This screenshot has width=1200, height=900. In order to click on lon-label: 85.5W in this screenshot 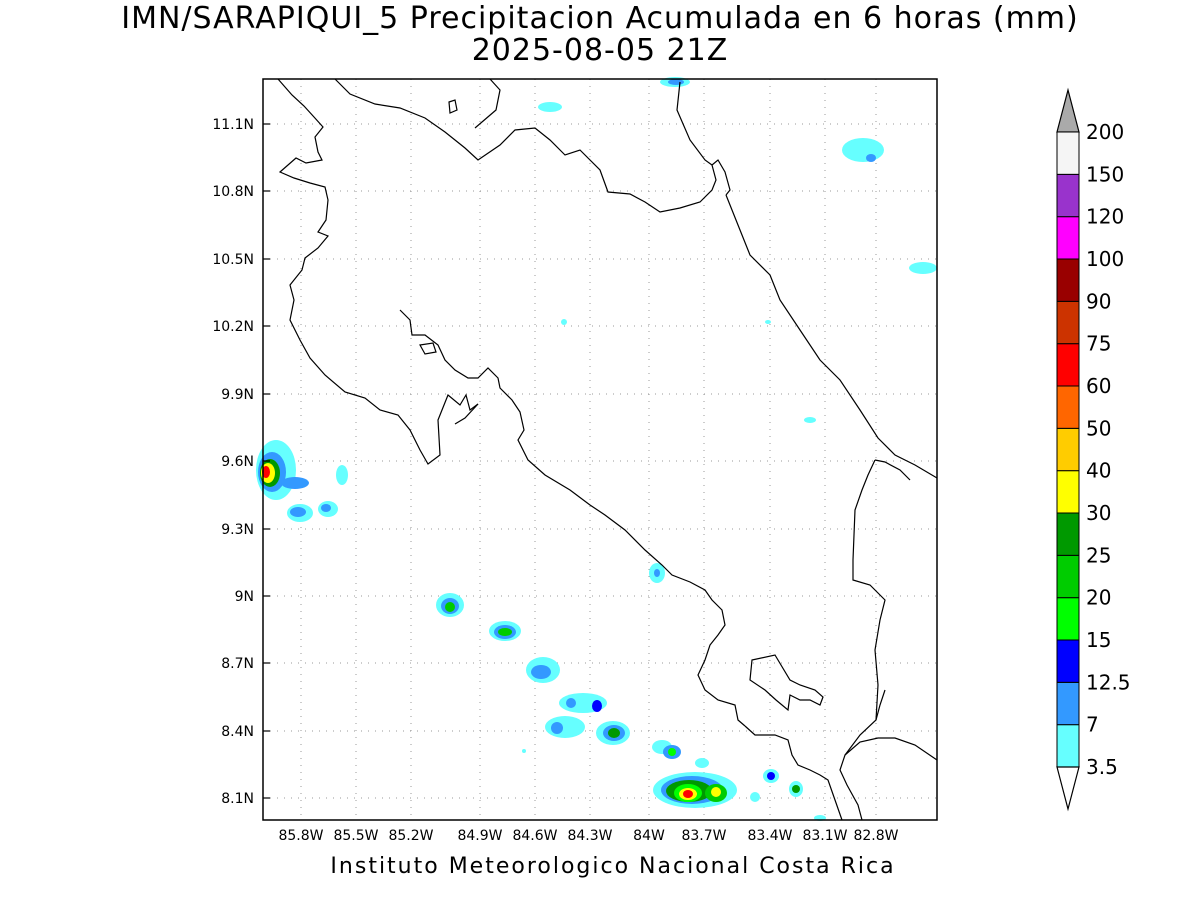, I will do `click(355, 836)`.